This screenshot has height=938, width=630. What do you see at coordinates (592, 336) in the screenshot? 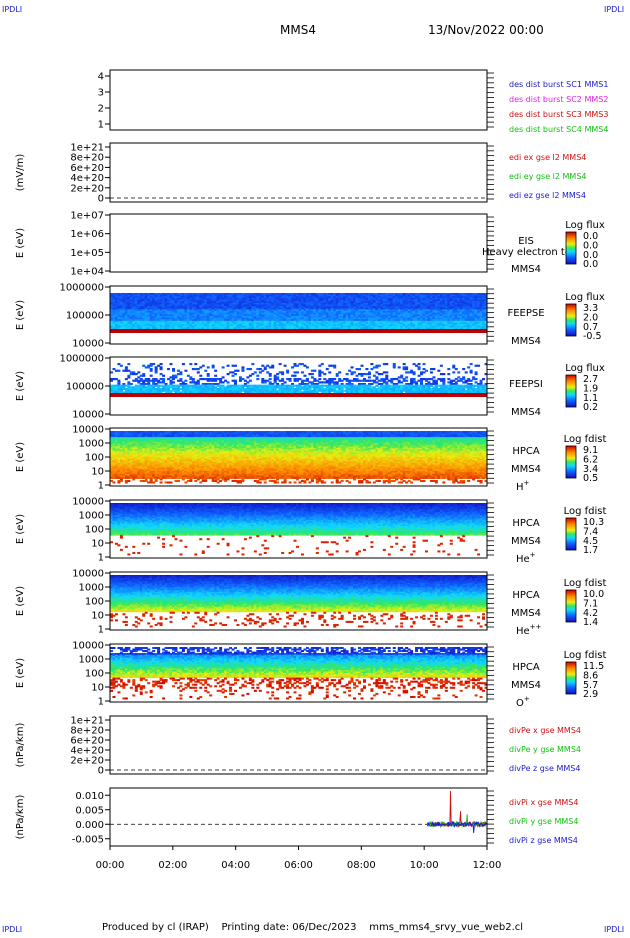
I see `colorbar-tick-label: -0.5` at bounding box center [592, 336].